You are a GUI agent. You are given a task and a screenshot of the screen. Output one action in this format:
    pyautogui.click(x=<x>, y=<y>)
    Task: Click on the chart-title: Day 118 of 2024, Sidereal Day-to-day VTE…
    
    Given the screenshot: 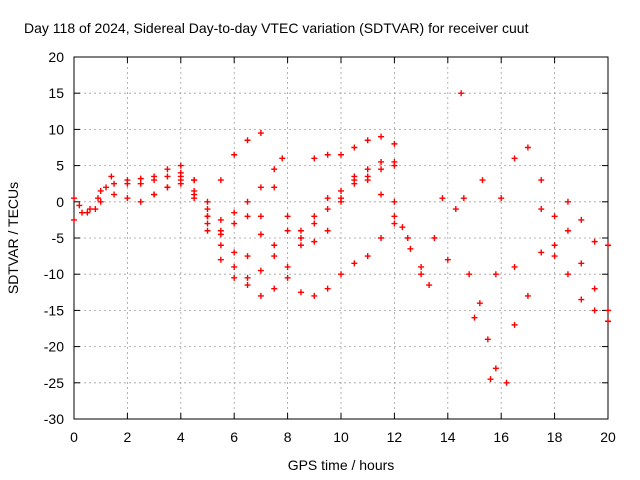 What is the action you would take?
    pyautogui.click(x=276, y=28)
    